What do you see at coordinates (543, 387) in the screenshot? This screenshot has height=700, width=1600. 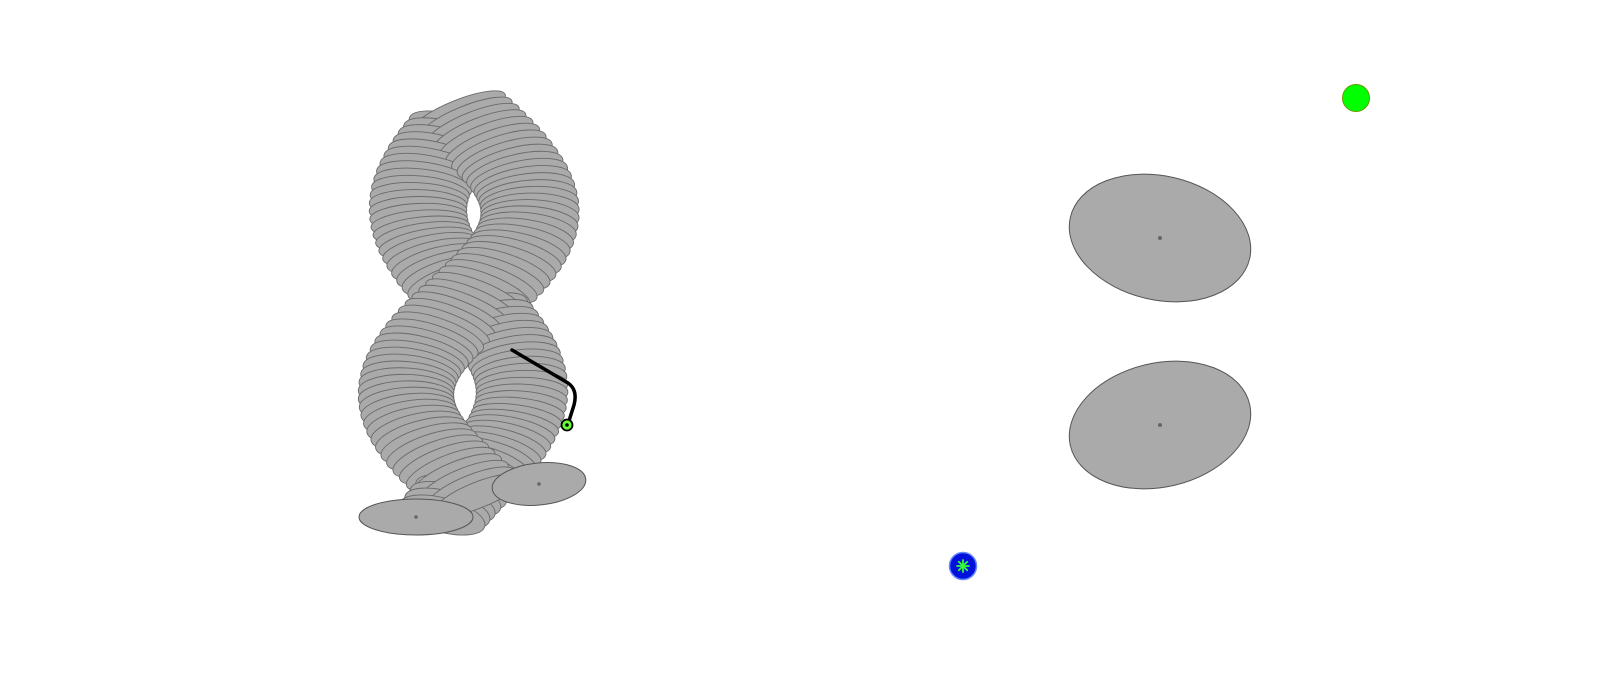 I see `tether-cable` at bounding box center [543, 387].